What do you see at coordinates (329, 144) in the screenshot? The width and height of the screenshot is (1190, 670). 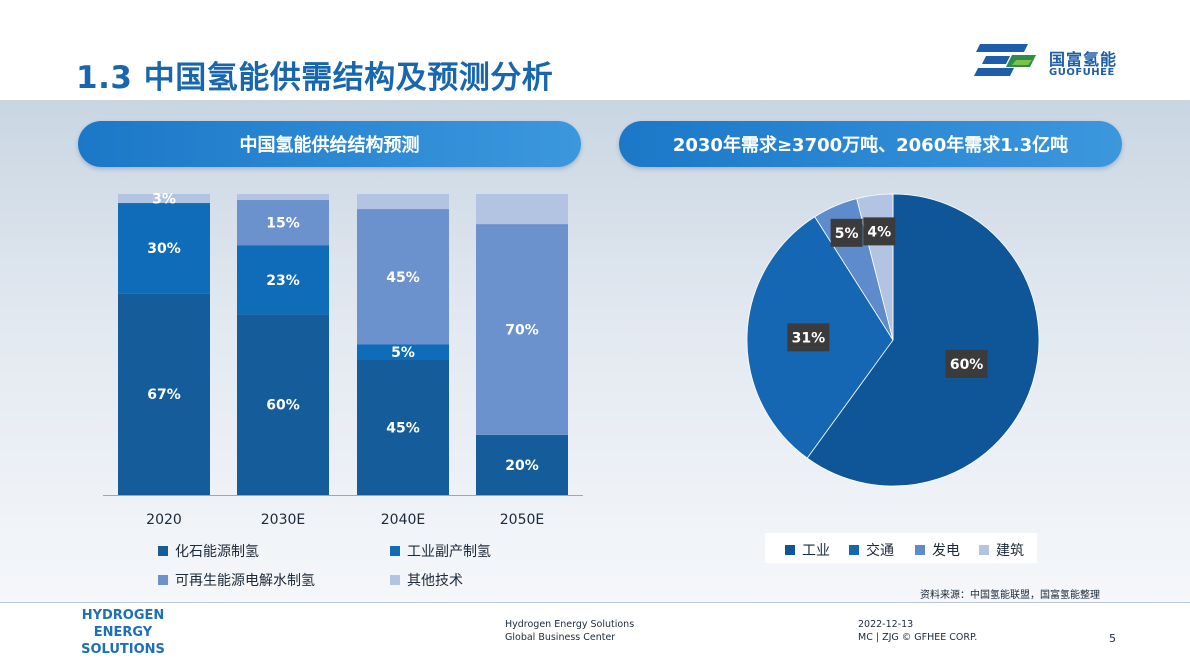 I see `supply-panel-title: 中国氢能供给结构预测` at bounding box center [329, 144].